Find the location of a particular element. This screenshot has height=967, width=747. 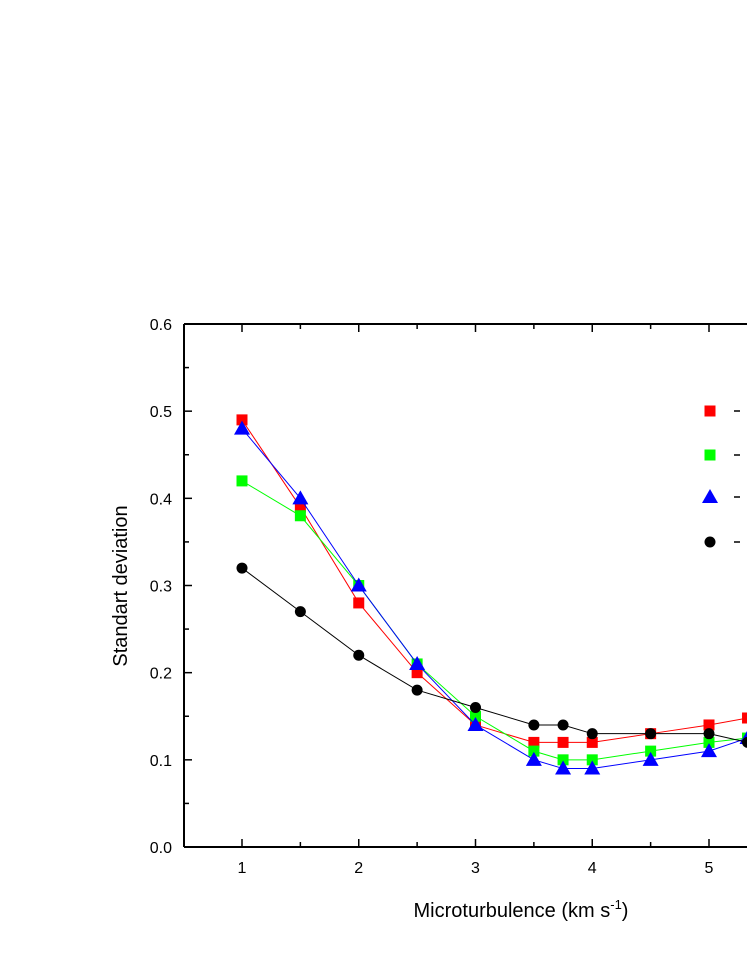

x-axis-title-main: Microturbulence (km s is located at coordinates (512, 911).